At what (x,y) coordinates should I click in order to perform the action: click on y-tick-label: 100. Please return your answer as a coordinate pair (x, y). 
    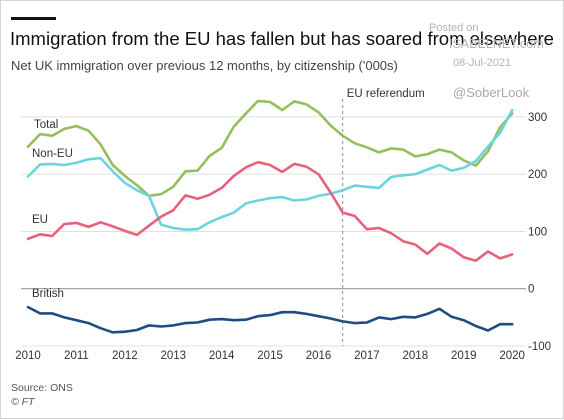
    Looking at the image, I should click on (537, 232).